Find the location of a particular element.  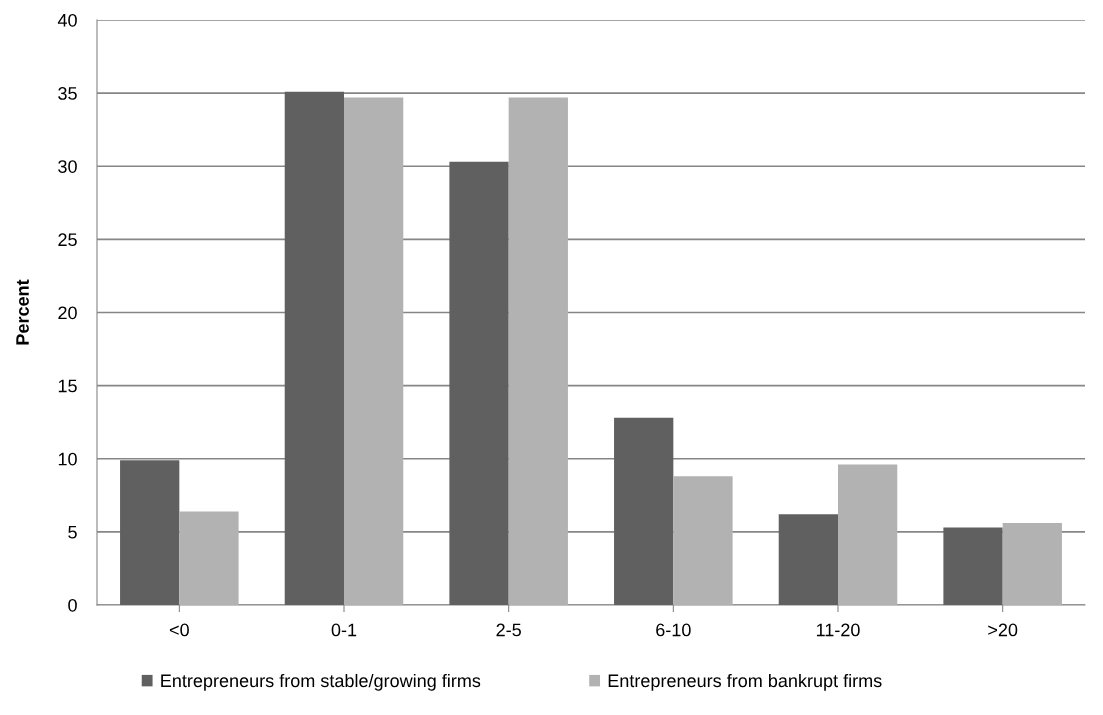

y-tick-label: 35 is located at coordinates (67, 93).